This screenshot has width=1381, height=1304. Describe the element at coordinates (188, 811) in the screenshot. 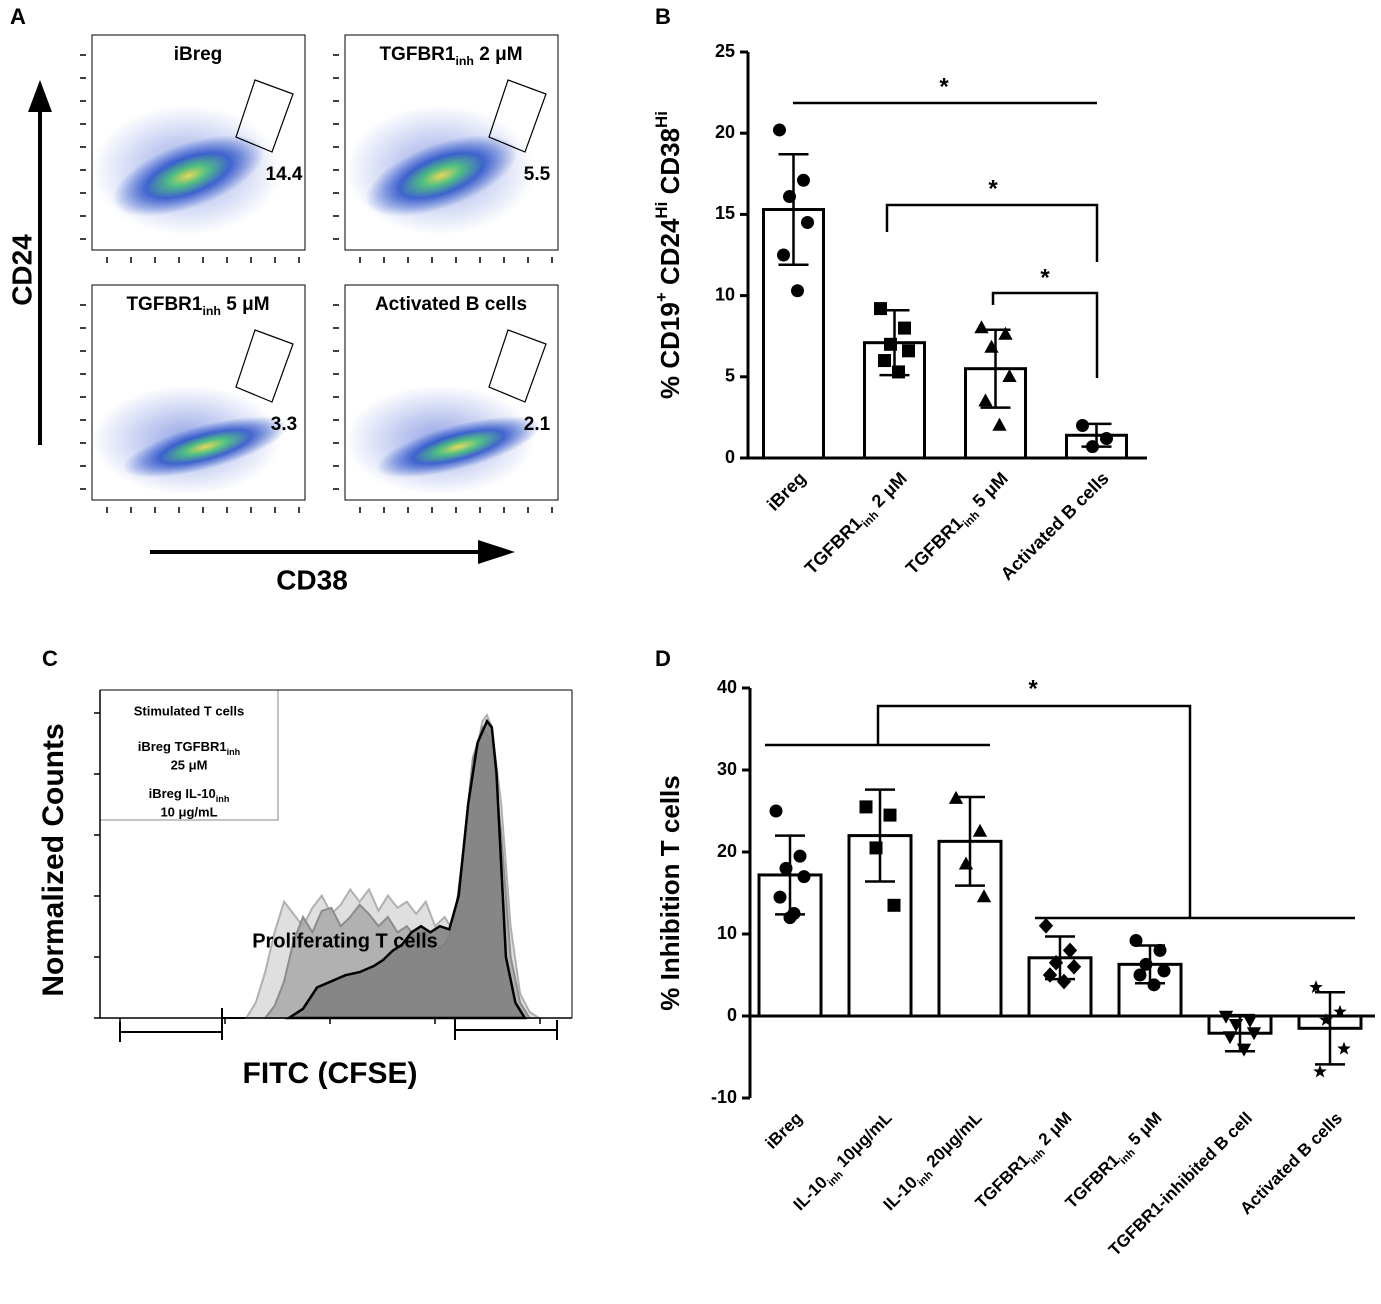

I see `legend-label: 10 μg/mL` at that location.